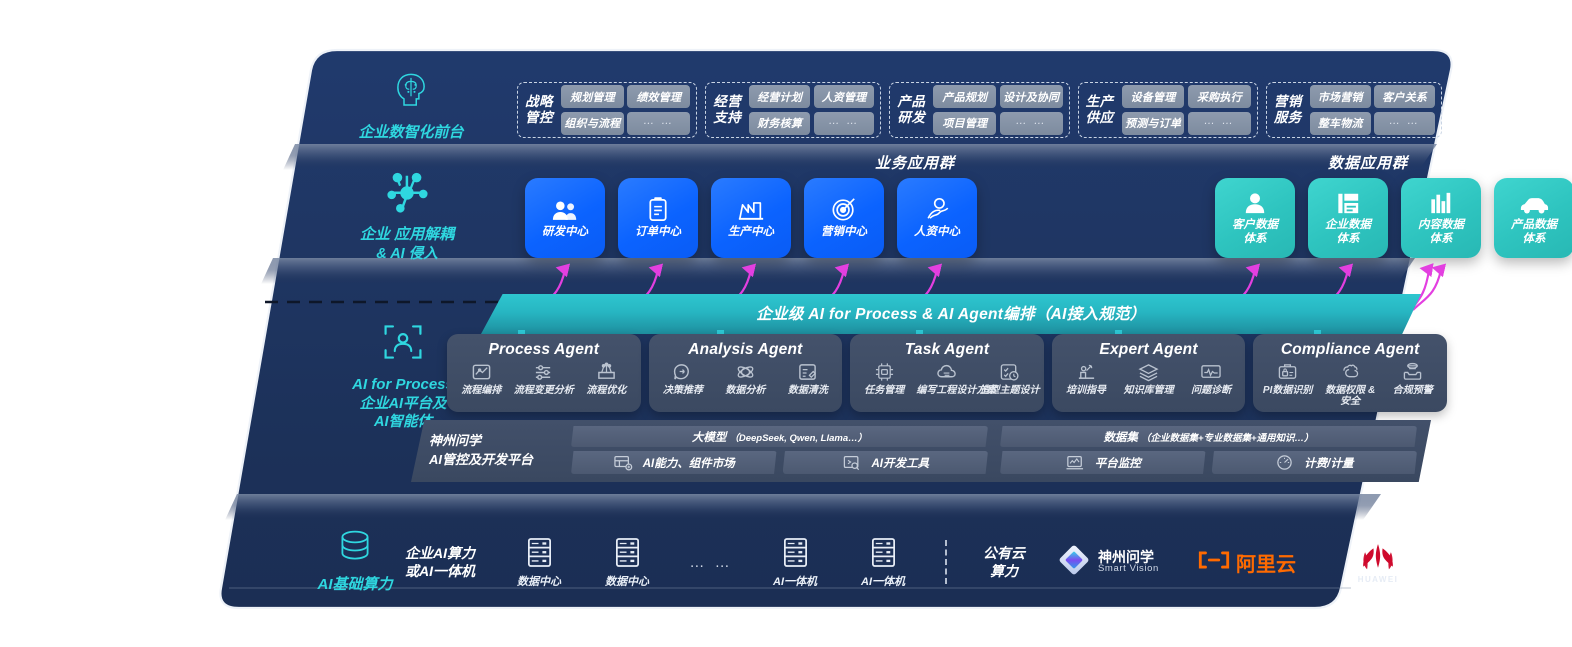 The width and height of the screenshot is (1572, 647). What do you see at coordinates (1128, 569) in the screenshot?
I see `vendor-name-en: Smart Vision` at bounding box center [1128, 569].